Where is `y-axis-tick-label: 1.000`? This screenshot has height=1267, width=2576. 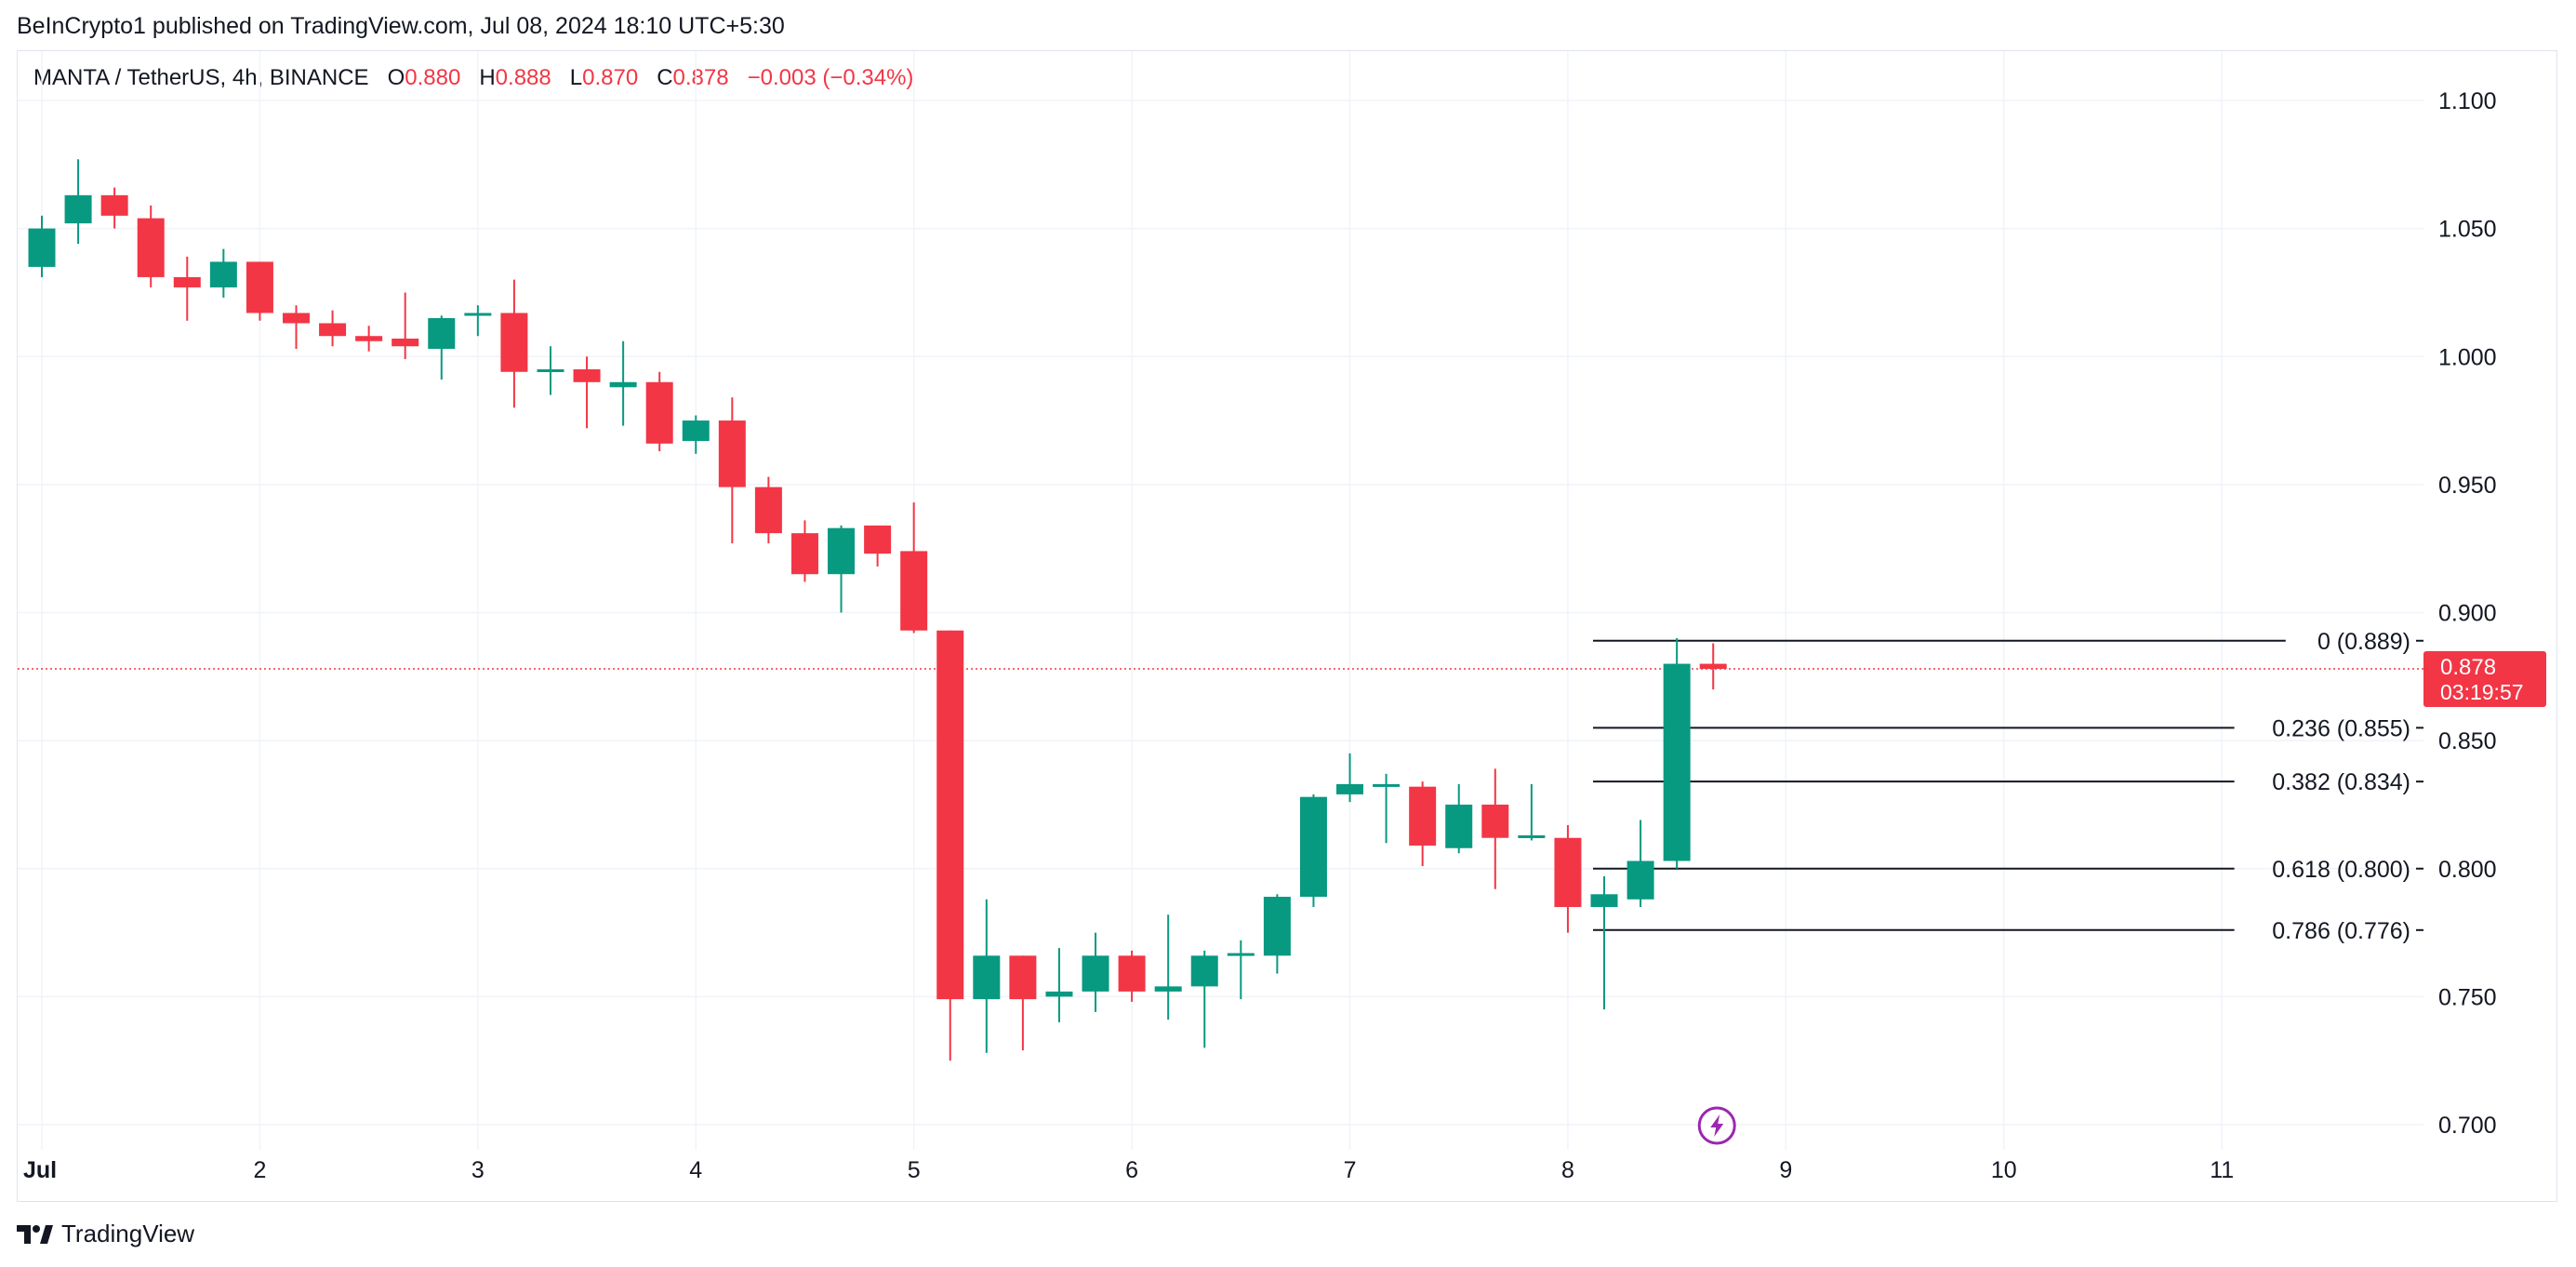
y-axis-tick-label: 1.000 is located at coordinates (2467, 357).